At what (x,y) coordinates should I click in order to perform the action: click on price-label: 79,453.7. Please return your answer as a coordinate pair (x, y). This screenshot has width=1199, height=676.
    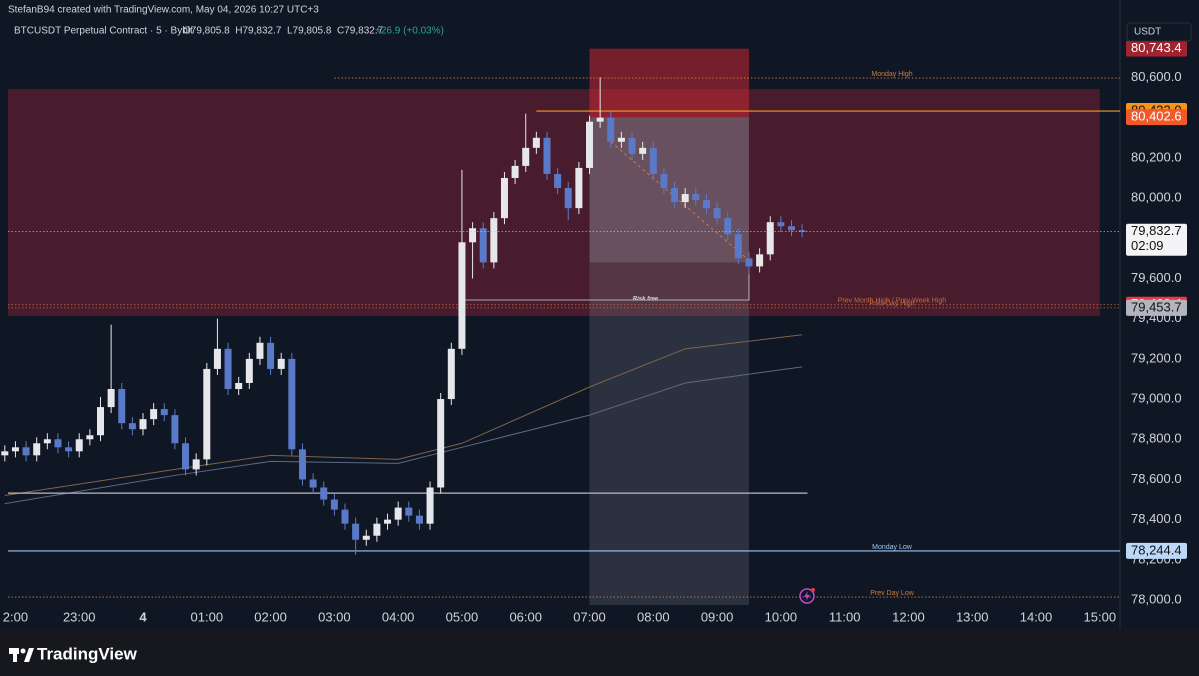
    Looking at the image, I should click on (1156, 306).